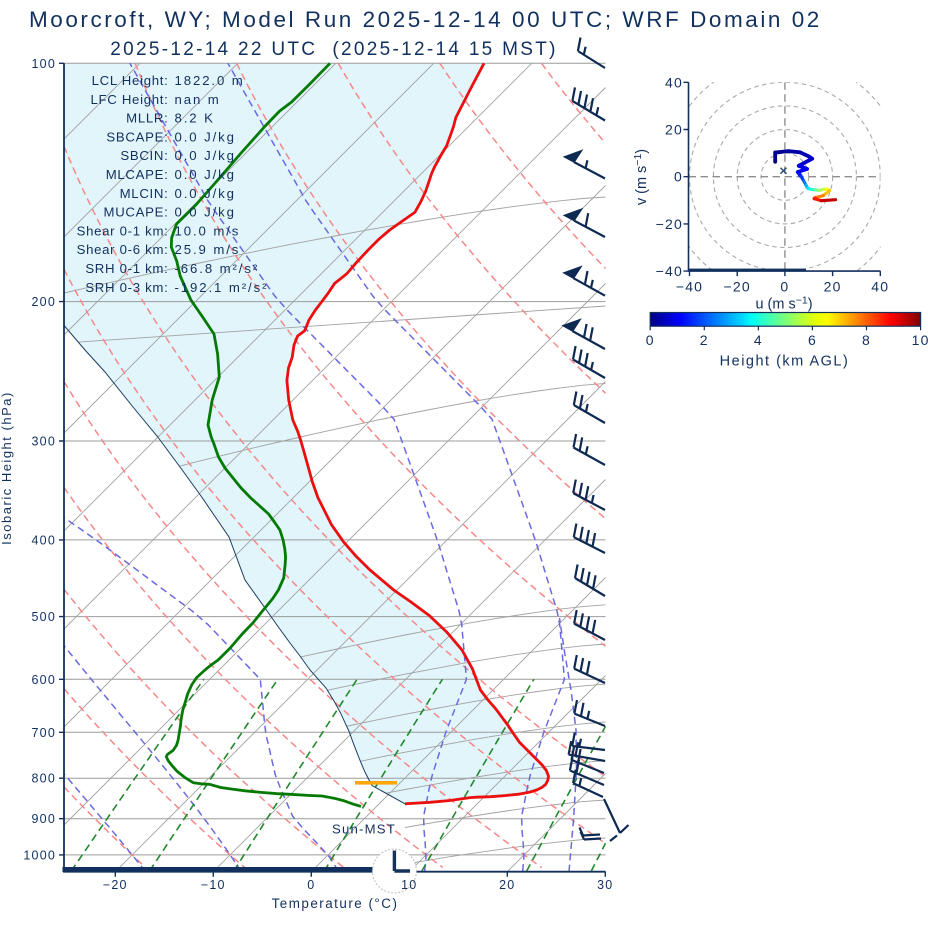 This screenshot has width=928, height=941. What do you see at coordinates (123, 249) in the screenshot?
I see `svg-text: Shear 0-6 km:` at bounding box center [123, 249].